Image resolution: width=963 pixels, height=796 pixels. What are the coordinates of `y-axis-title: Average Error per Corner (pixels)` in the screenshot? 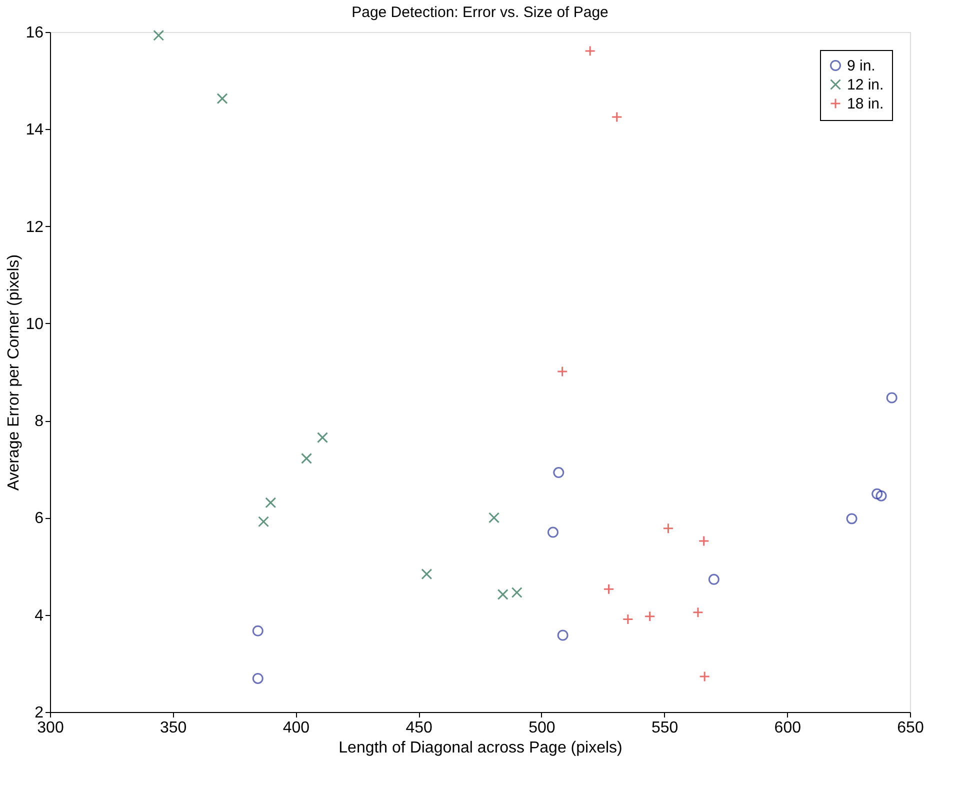 It's located at (14, 372).